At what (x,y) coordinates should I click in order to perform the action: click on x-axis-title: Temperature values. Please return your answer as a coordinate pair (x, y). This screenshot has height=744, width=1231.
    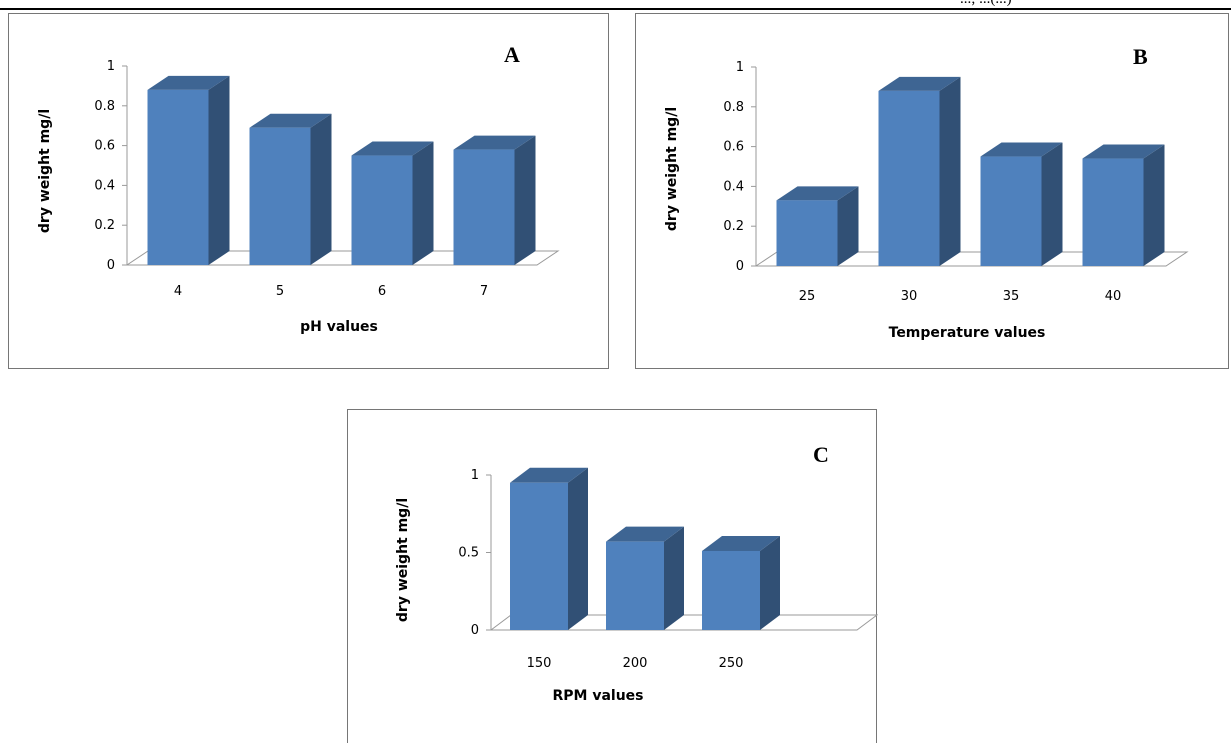
    Looking at the image, I should click on (967, 333).